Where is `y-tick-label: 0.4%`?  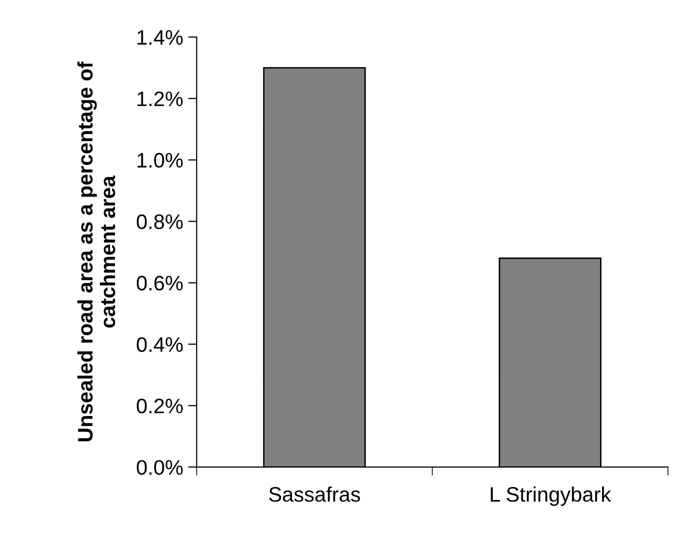
y-tick-label: 0.4% is located at coordinates (159, 344).